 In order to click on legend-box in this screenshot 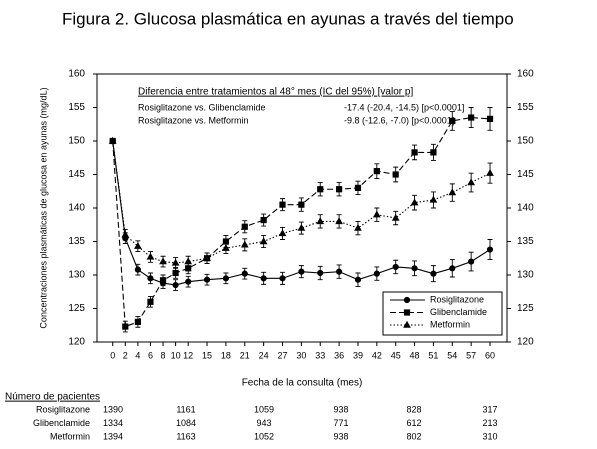, I will do `click(442, 313)`.